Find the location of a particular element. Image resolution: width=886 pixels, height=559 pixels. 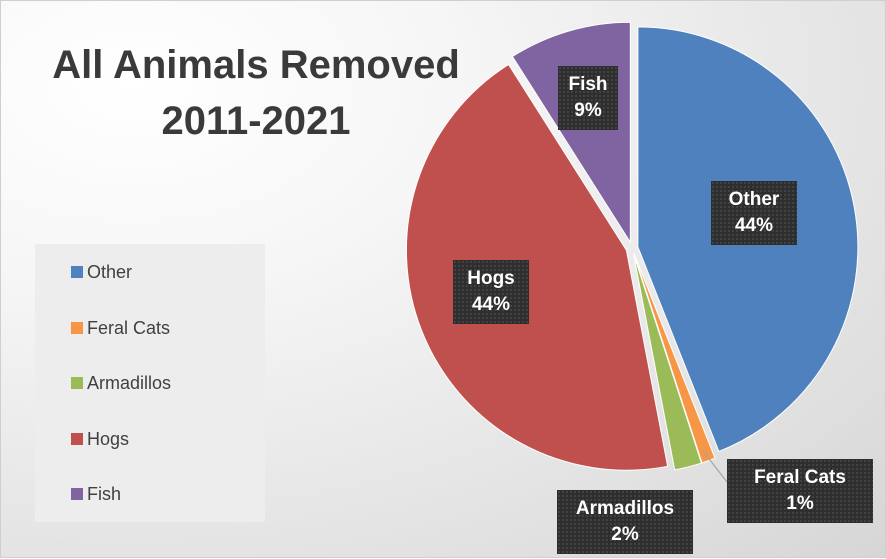

data-label-armadillos: Armadillos 2% is located at coordinates (625, 522).